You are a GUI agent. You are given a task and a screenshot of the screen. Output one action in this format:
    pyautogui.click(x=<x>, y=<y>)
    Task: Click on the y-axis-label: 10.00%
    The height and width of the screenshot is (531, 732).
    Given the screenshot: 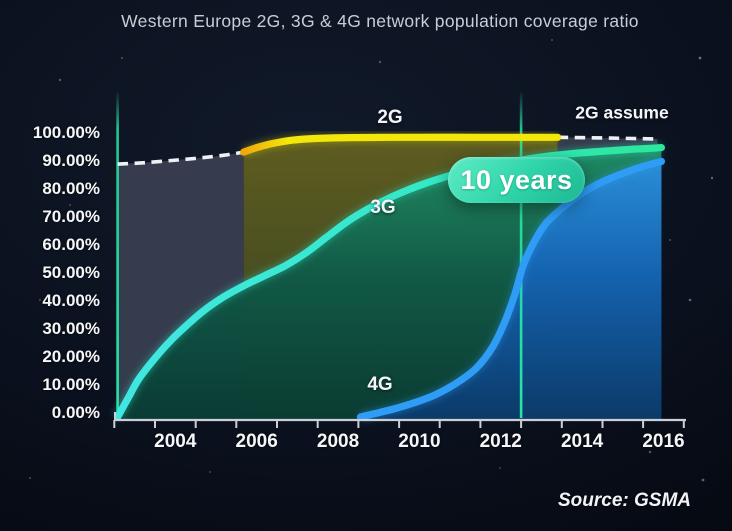 What is the action you would take?
    pyautogui.click(x=71, y=384)
    